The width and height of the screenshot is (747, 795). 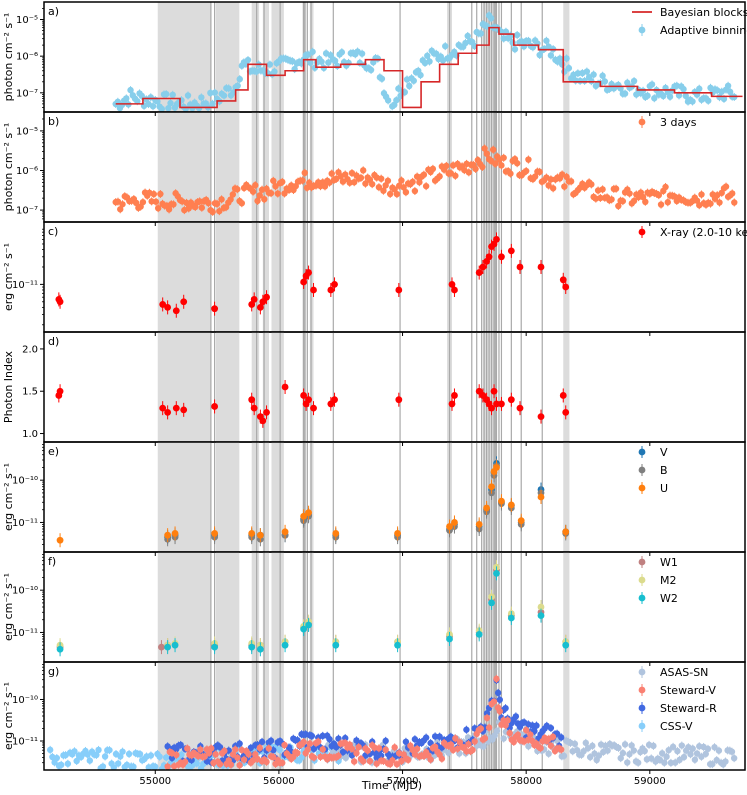 What do you see at coordinates (27, 20) in the screenshot?
I see `y-tick-label: 10⁻⁵` at bounding box center [27, 20].